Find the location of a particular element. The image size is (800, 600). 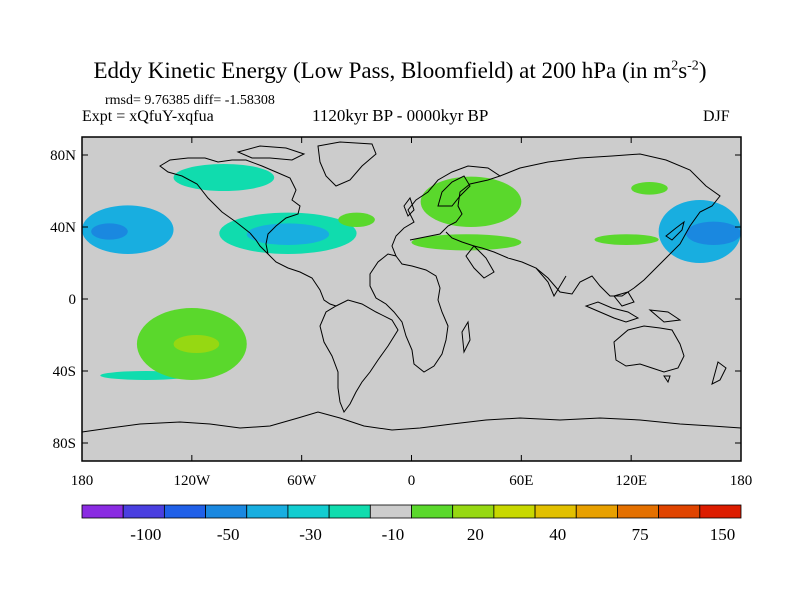

coast-arabia is located at coordinates (480, 262).